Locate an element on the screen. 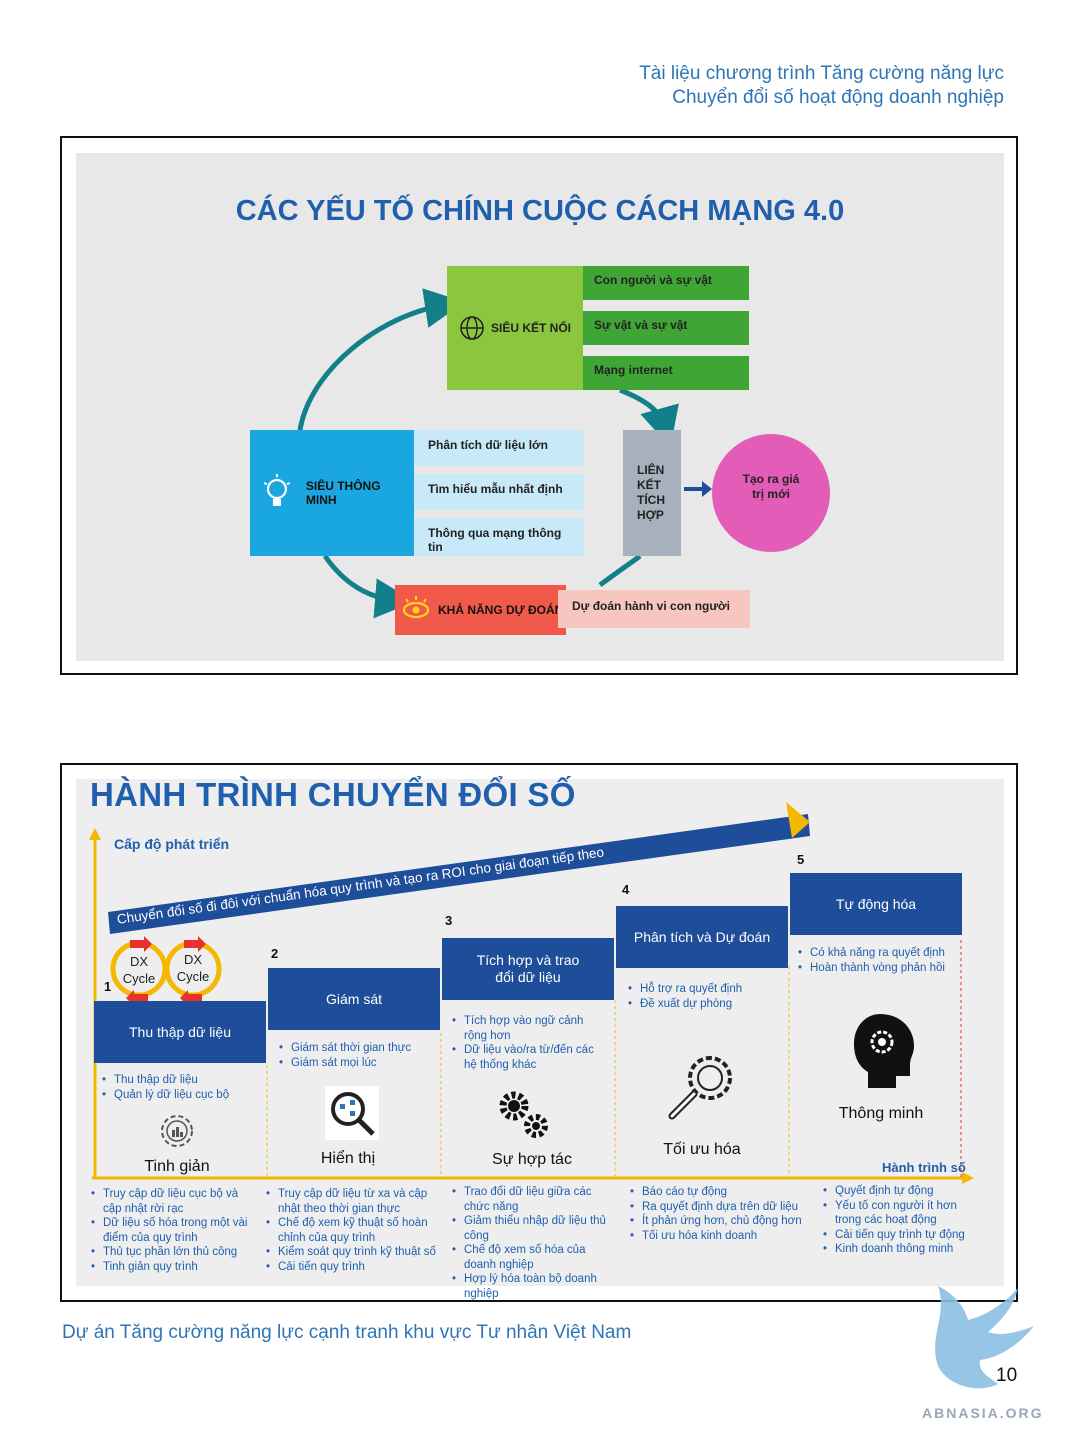 The image size is (1080, 1440). magnifier-icon is located at coordinates (352, 1113).